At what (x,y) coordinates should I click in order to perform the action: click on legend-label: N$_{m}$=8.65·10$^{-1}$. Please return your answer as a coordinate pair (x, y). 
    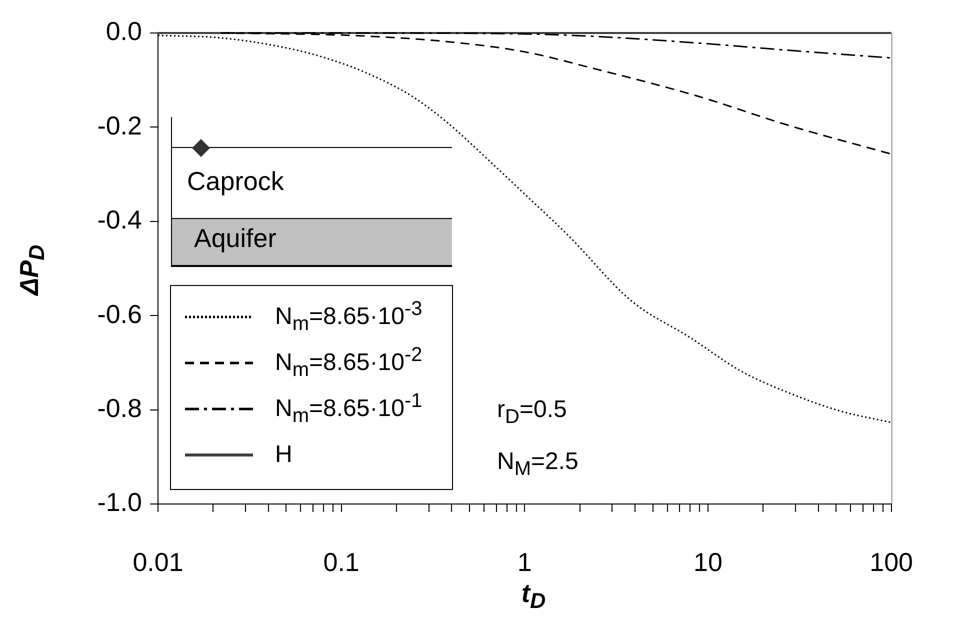
    Looking at the image, I should click on (348, 409).